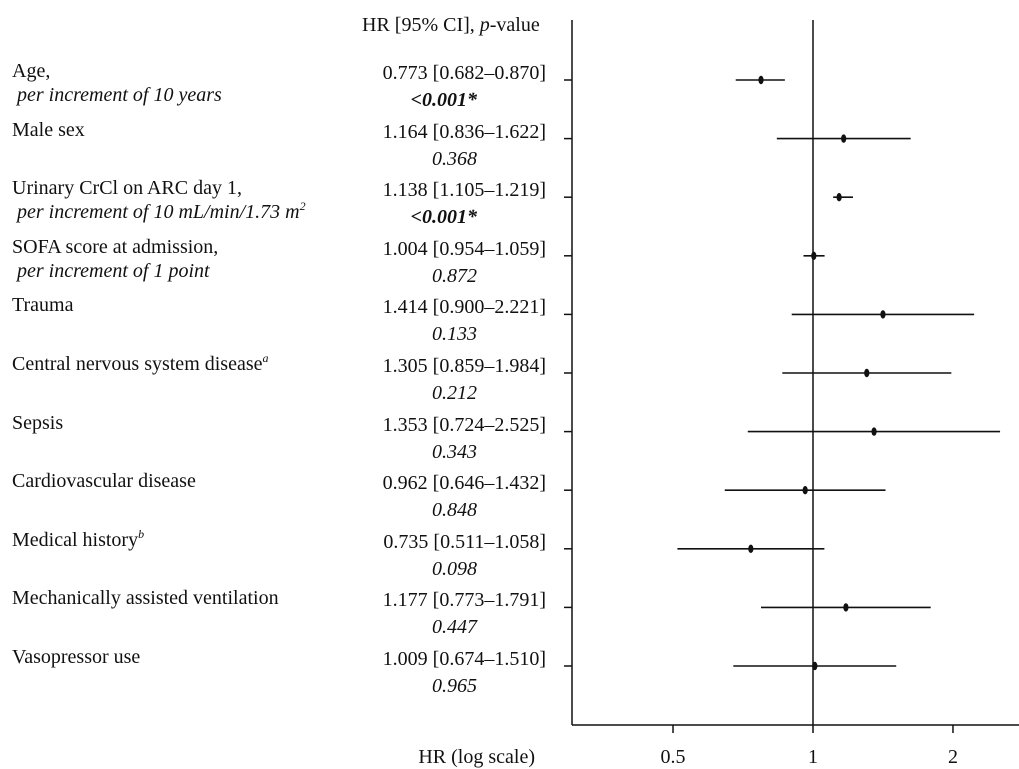 Image resolution: width=1019 pixels, height=769 pixels. What do you see at coordinates (464, 659) in the screenshot?
I see `row-hr-text-10: 1.009 [0.674–1.510]` at bounding box center [464, 659].